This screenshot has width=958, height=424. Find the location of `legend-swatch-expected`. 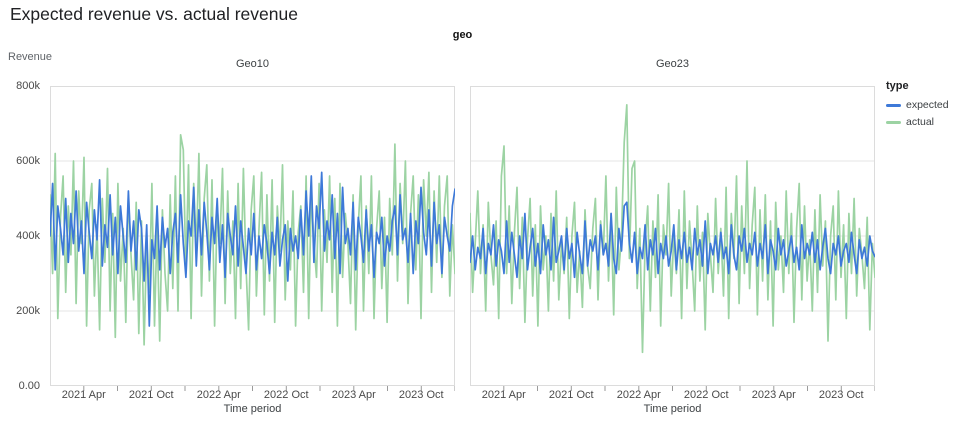

legend-swatch-expected is located at coordinates (893, 105).